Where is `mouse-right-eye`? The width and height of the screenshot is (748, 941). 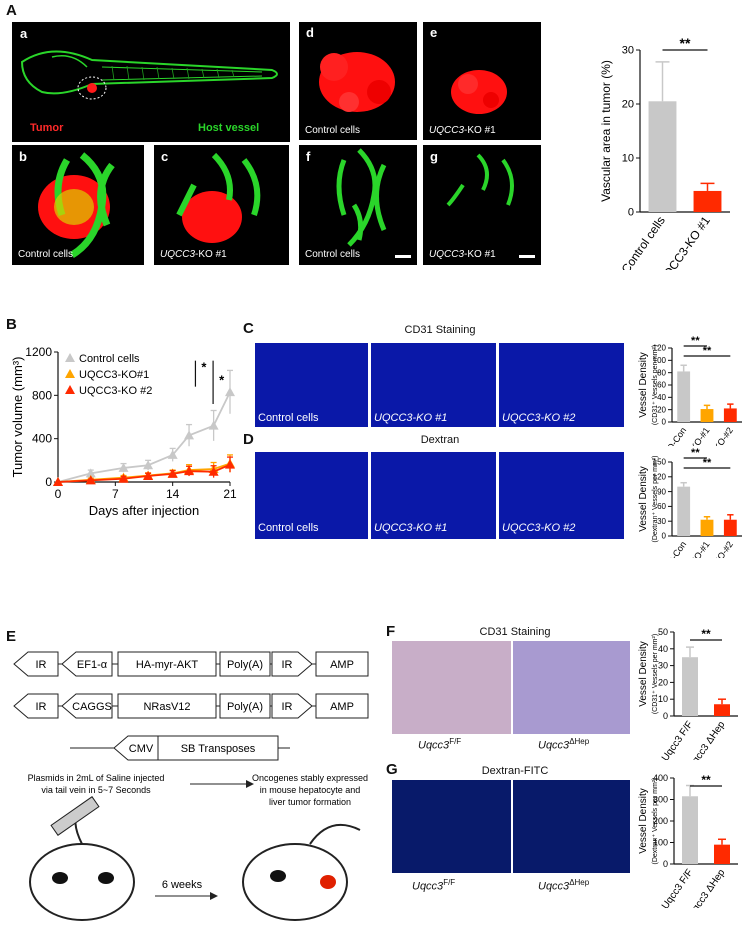 mouse-right-eye is located at coordinates (278, 876).